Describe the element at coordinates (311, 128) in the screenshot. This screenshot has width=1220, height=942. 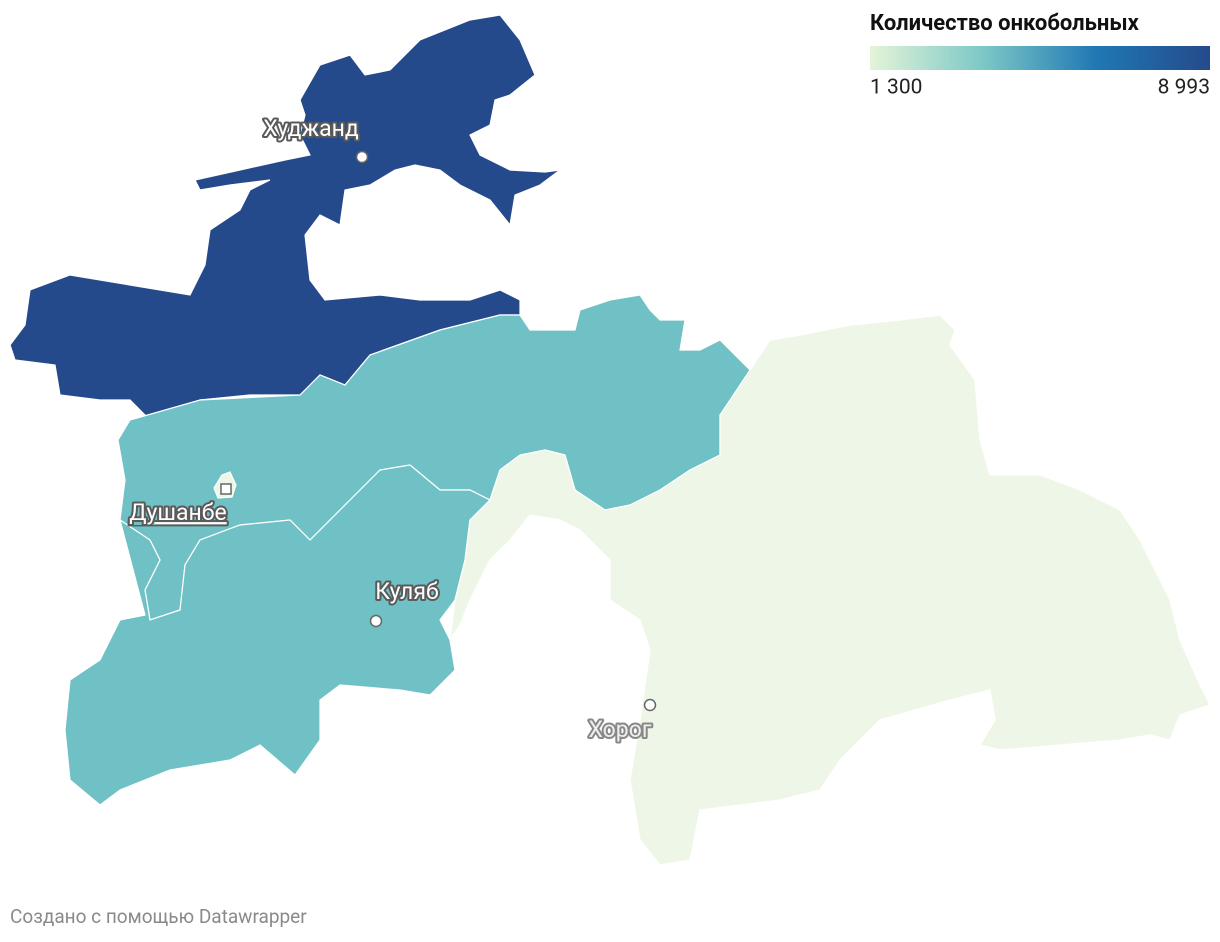
I see `city-label: Худжанд` at that location.